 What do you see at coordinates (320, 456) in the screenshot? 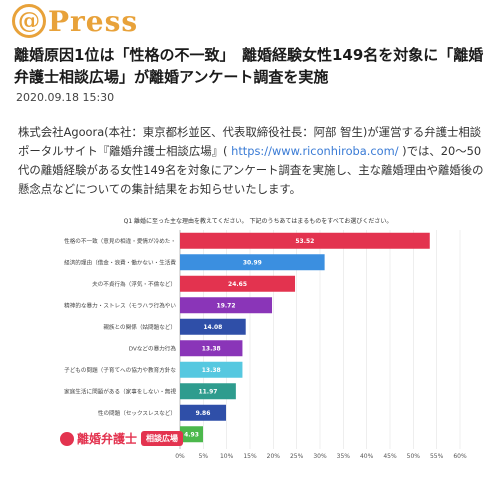
I see `x-tick-label: 30%` at bounding box center [320, 456].